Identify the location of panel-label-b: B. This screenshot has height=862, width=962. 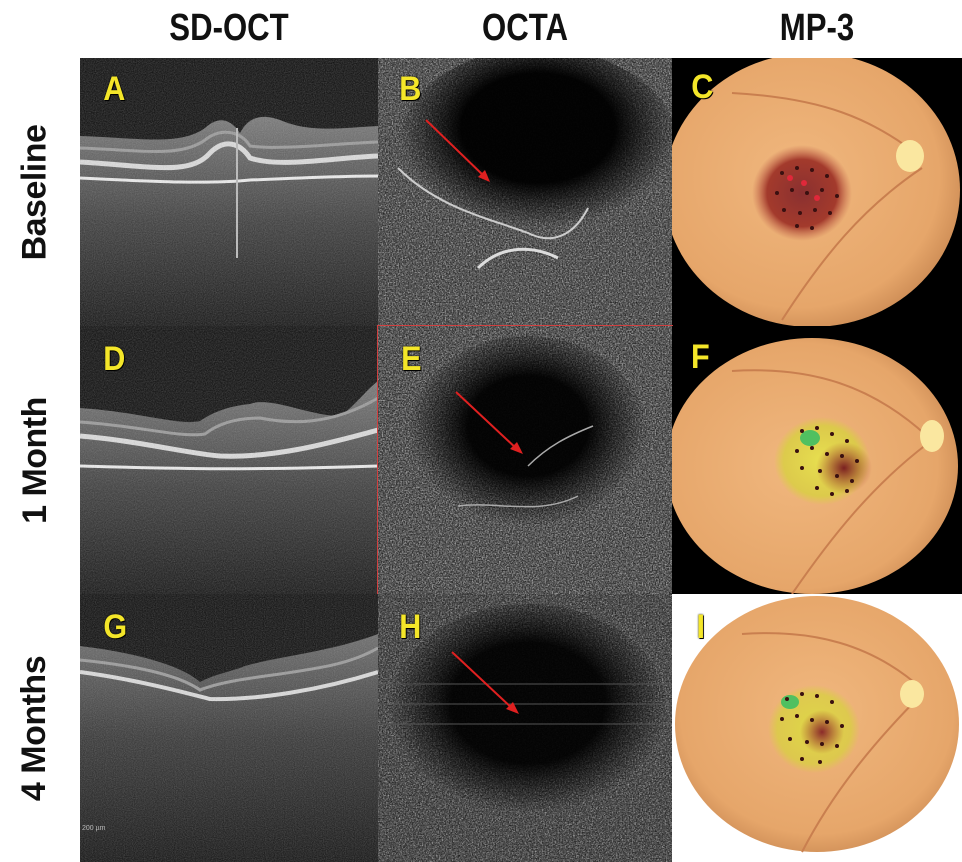
(410, 89).